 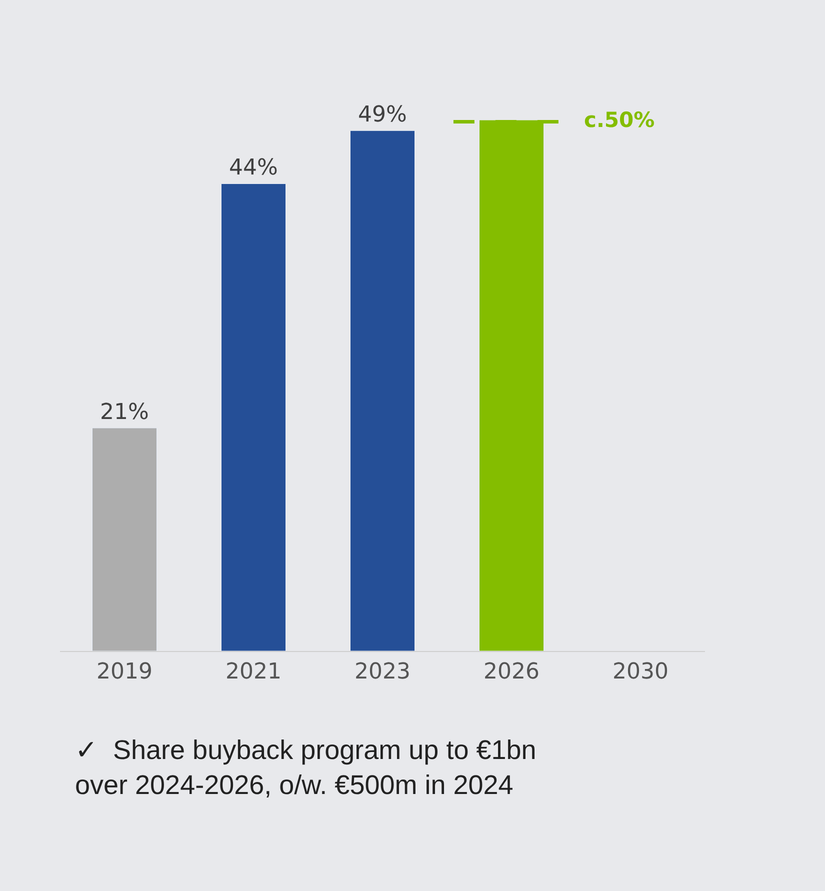 What do you see at coordinates (124, 412) in the screenshot?
I see `data-label: 21%` at bounding box center [124, 412].